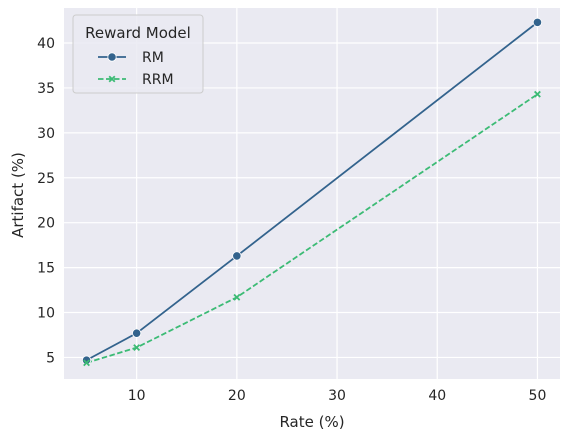  I want to click on x-tick-label: 50, so click(538, 396).